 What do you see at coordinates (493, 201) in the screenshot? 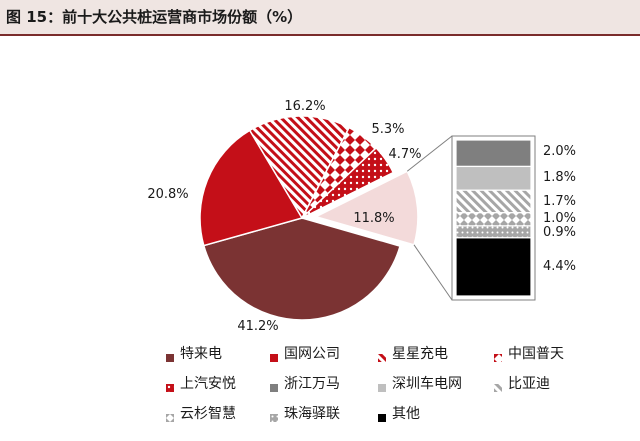
I see `breakdown-bar-mark-e4ba91e69d89e699bae685a7` at bounding box center [493, 201].